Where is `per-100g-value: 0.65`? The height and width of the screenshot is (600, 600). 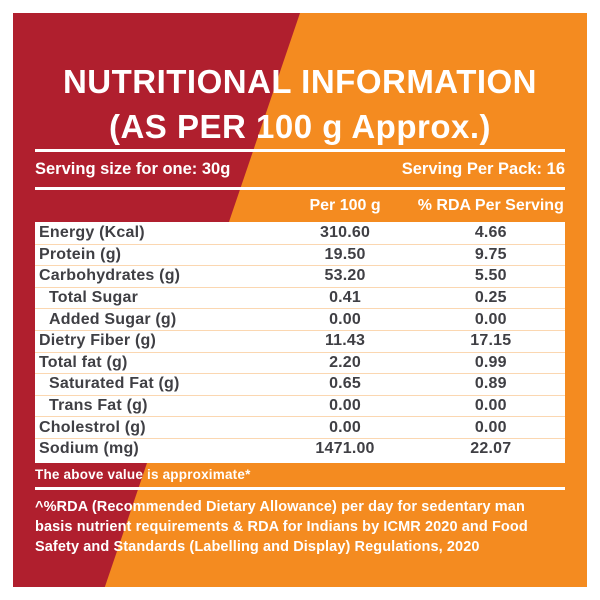 per-100g-value: 0.65 is located at coordinates (345, 384).